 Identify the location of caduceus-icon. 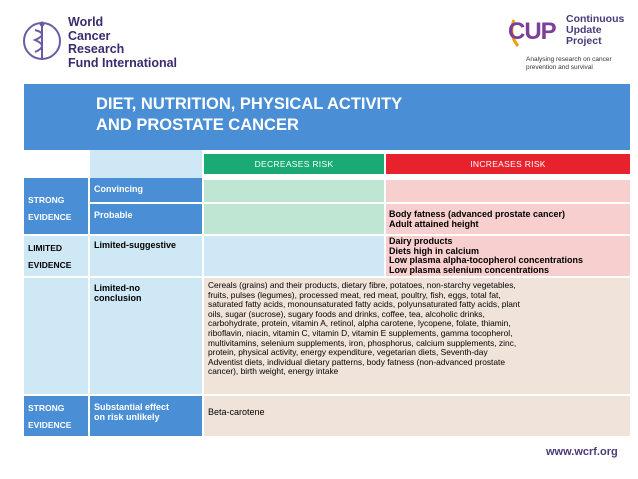
(42, 40).